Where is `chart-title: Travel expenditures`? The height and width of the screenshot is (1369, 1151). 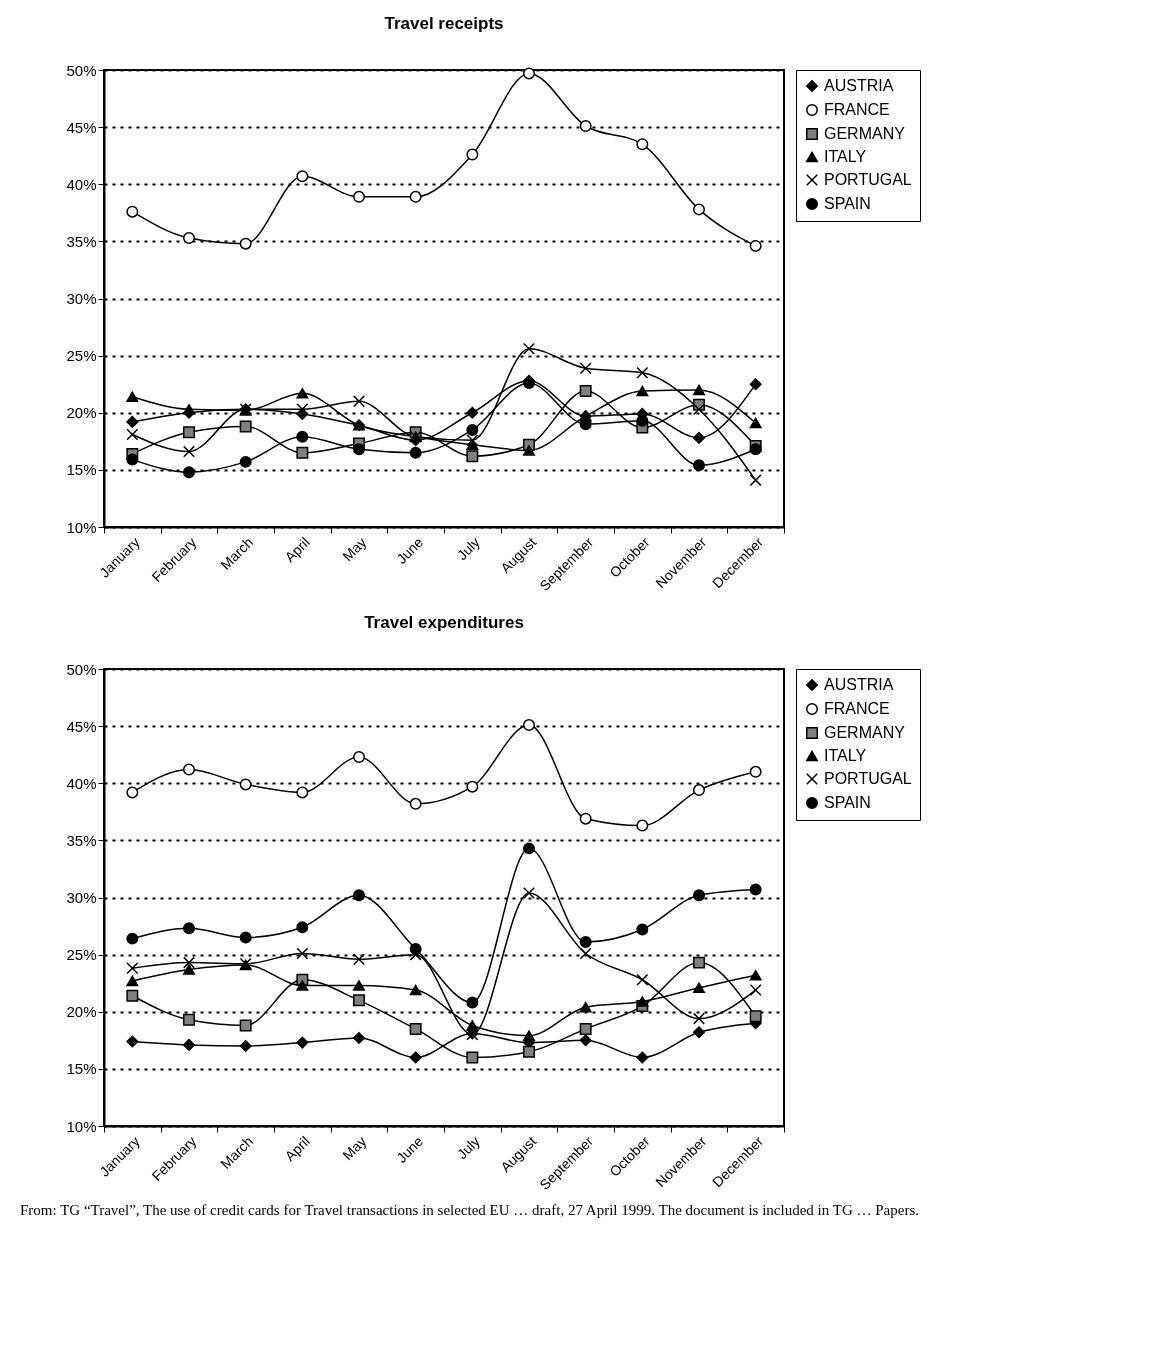
chart-title: Travel expenditures is located at coordinates (444, 622).